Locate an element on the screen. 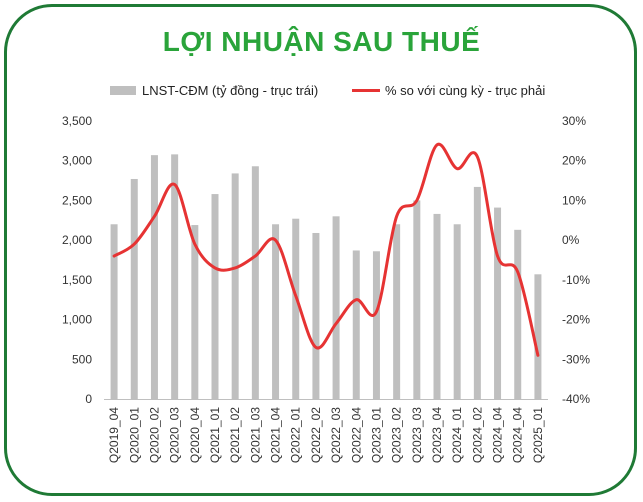 This screenshot has height=502, width=643. left-tick-label: 2,000 is located at coordinates (77, 240).